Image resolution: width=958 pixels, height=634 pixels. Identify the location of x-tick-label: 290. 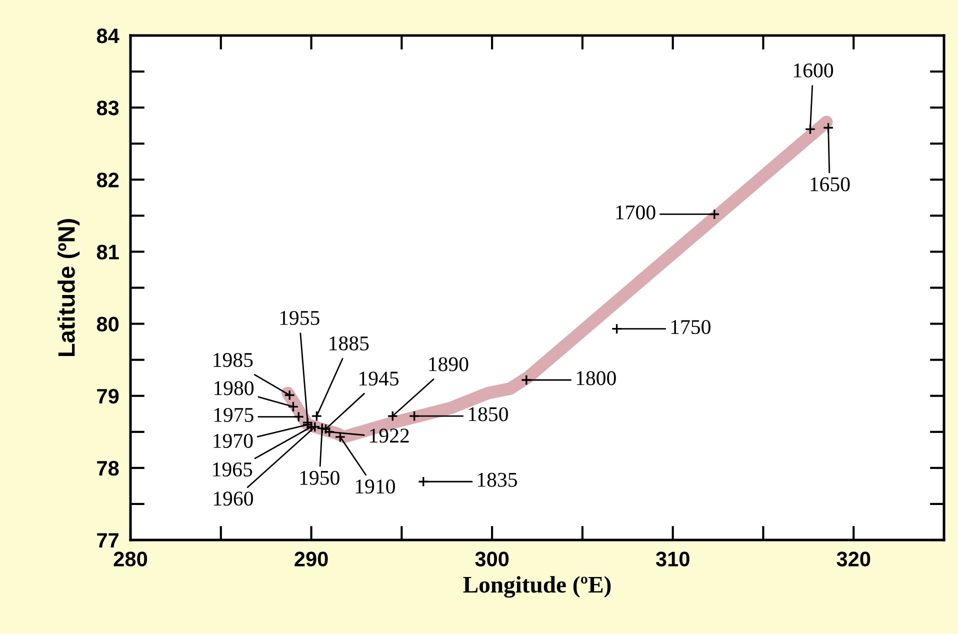
(311, 559).